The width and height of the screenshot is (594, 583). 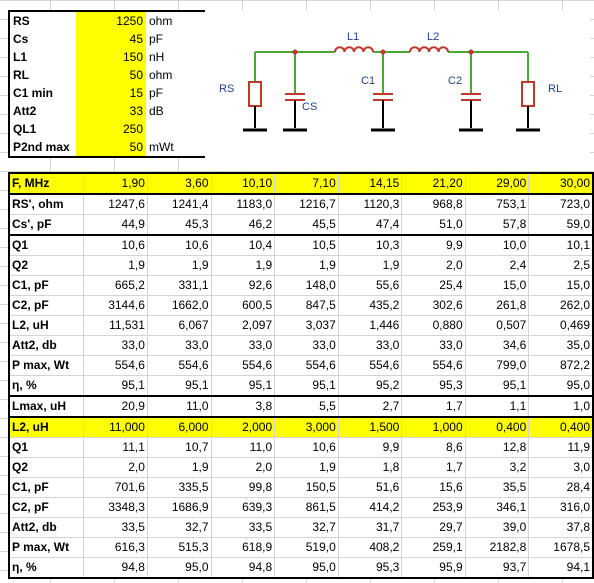 I want to click on table-cell: 618,9, so click(x=243, y=547).